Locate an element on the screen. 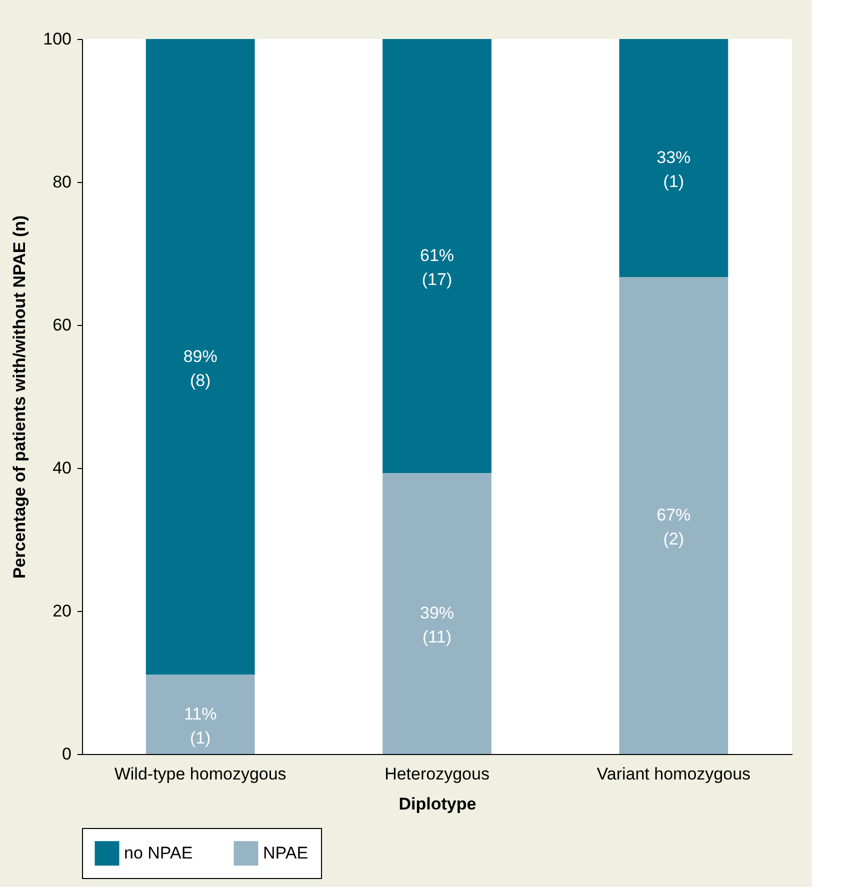  data-label: 11% (1) is located at coordinates (200, 726).